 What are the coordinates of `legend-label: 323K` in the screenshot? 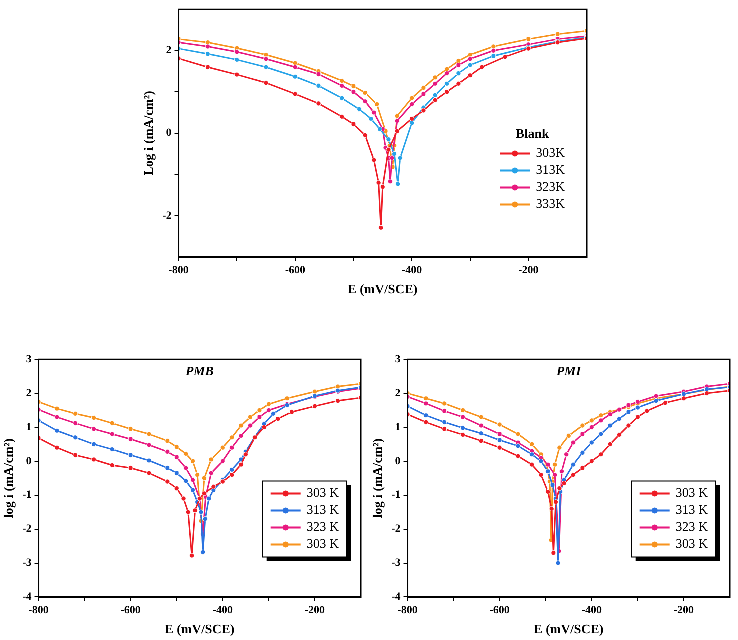 It's located at (551, 186).